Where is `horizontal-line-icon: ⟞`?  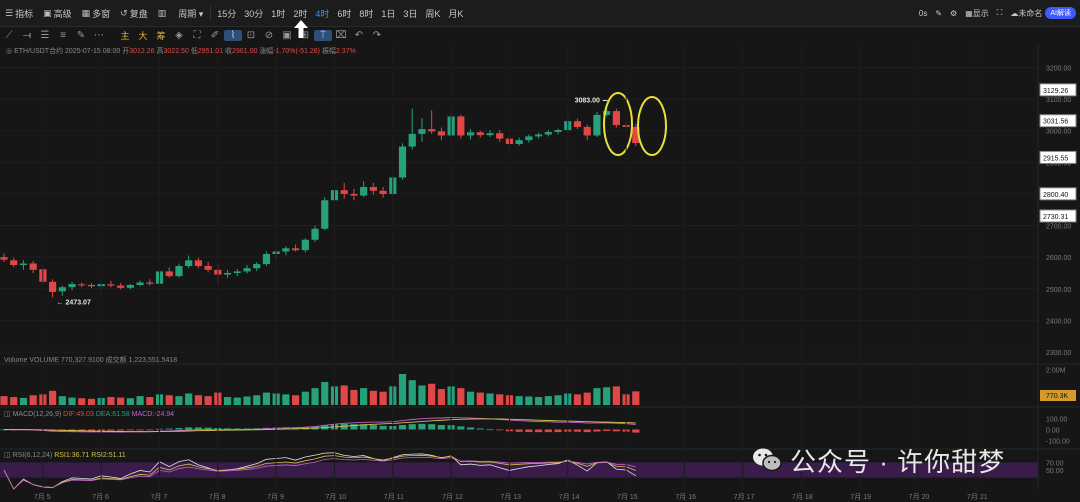
horizontal-line-icon: ⟞ is located at coordinates (27, 35).